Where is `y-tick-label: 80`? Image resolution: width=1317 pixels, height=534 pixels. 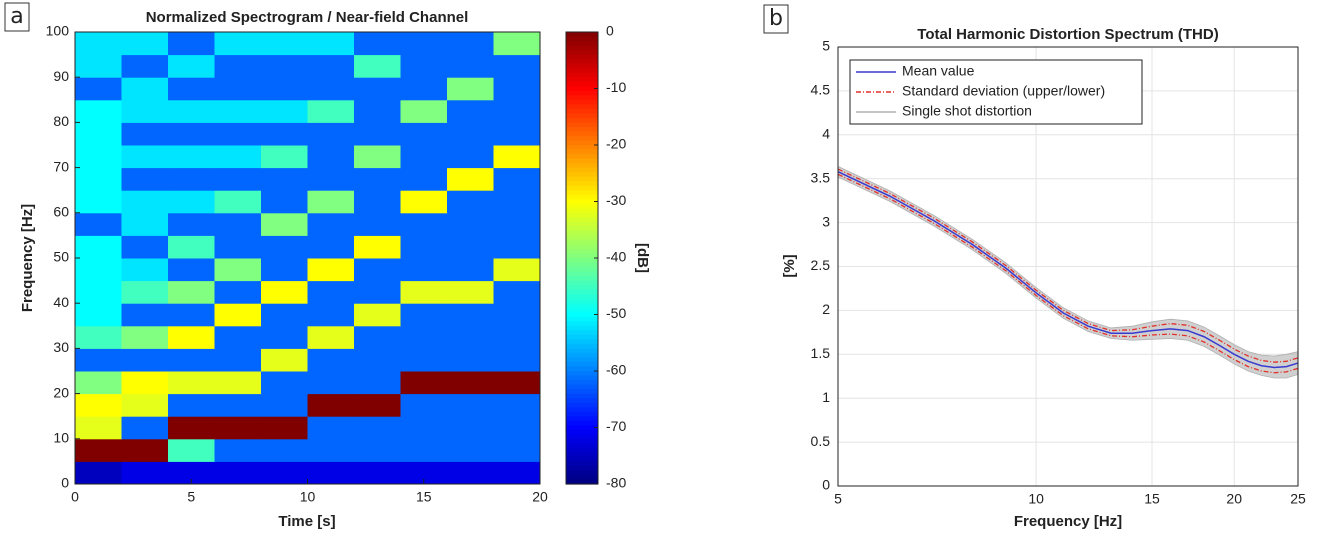
y-tick-label: 80 is located at coordinates (61, 121).